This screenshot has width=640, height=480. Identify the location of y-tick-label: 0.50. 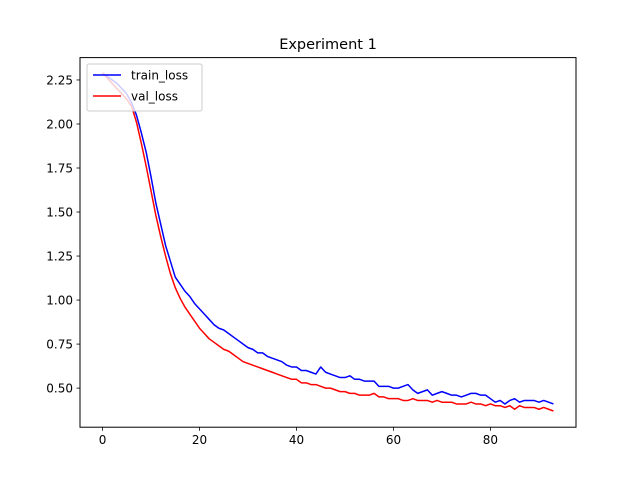
(59, 388).